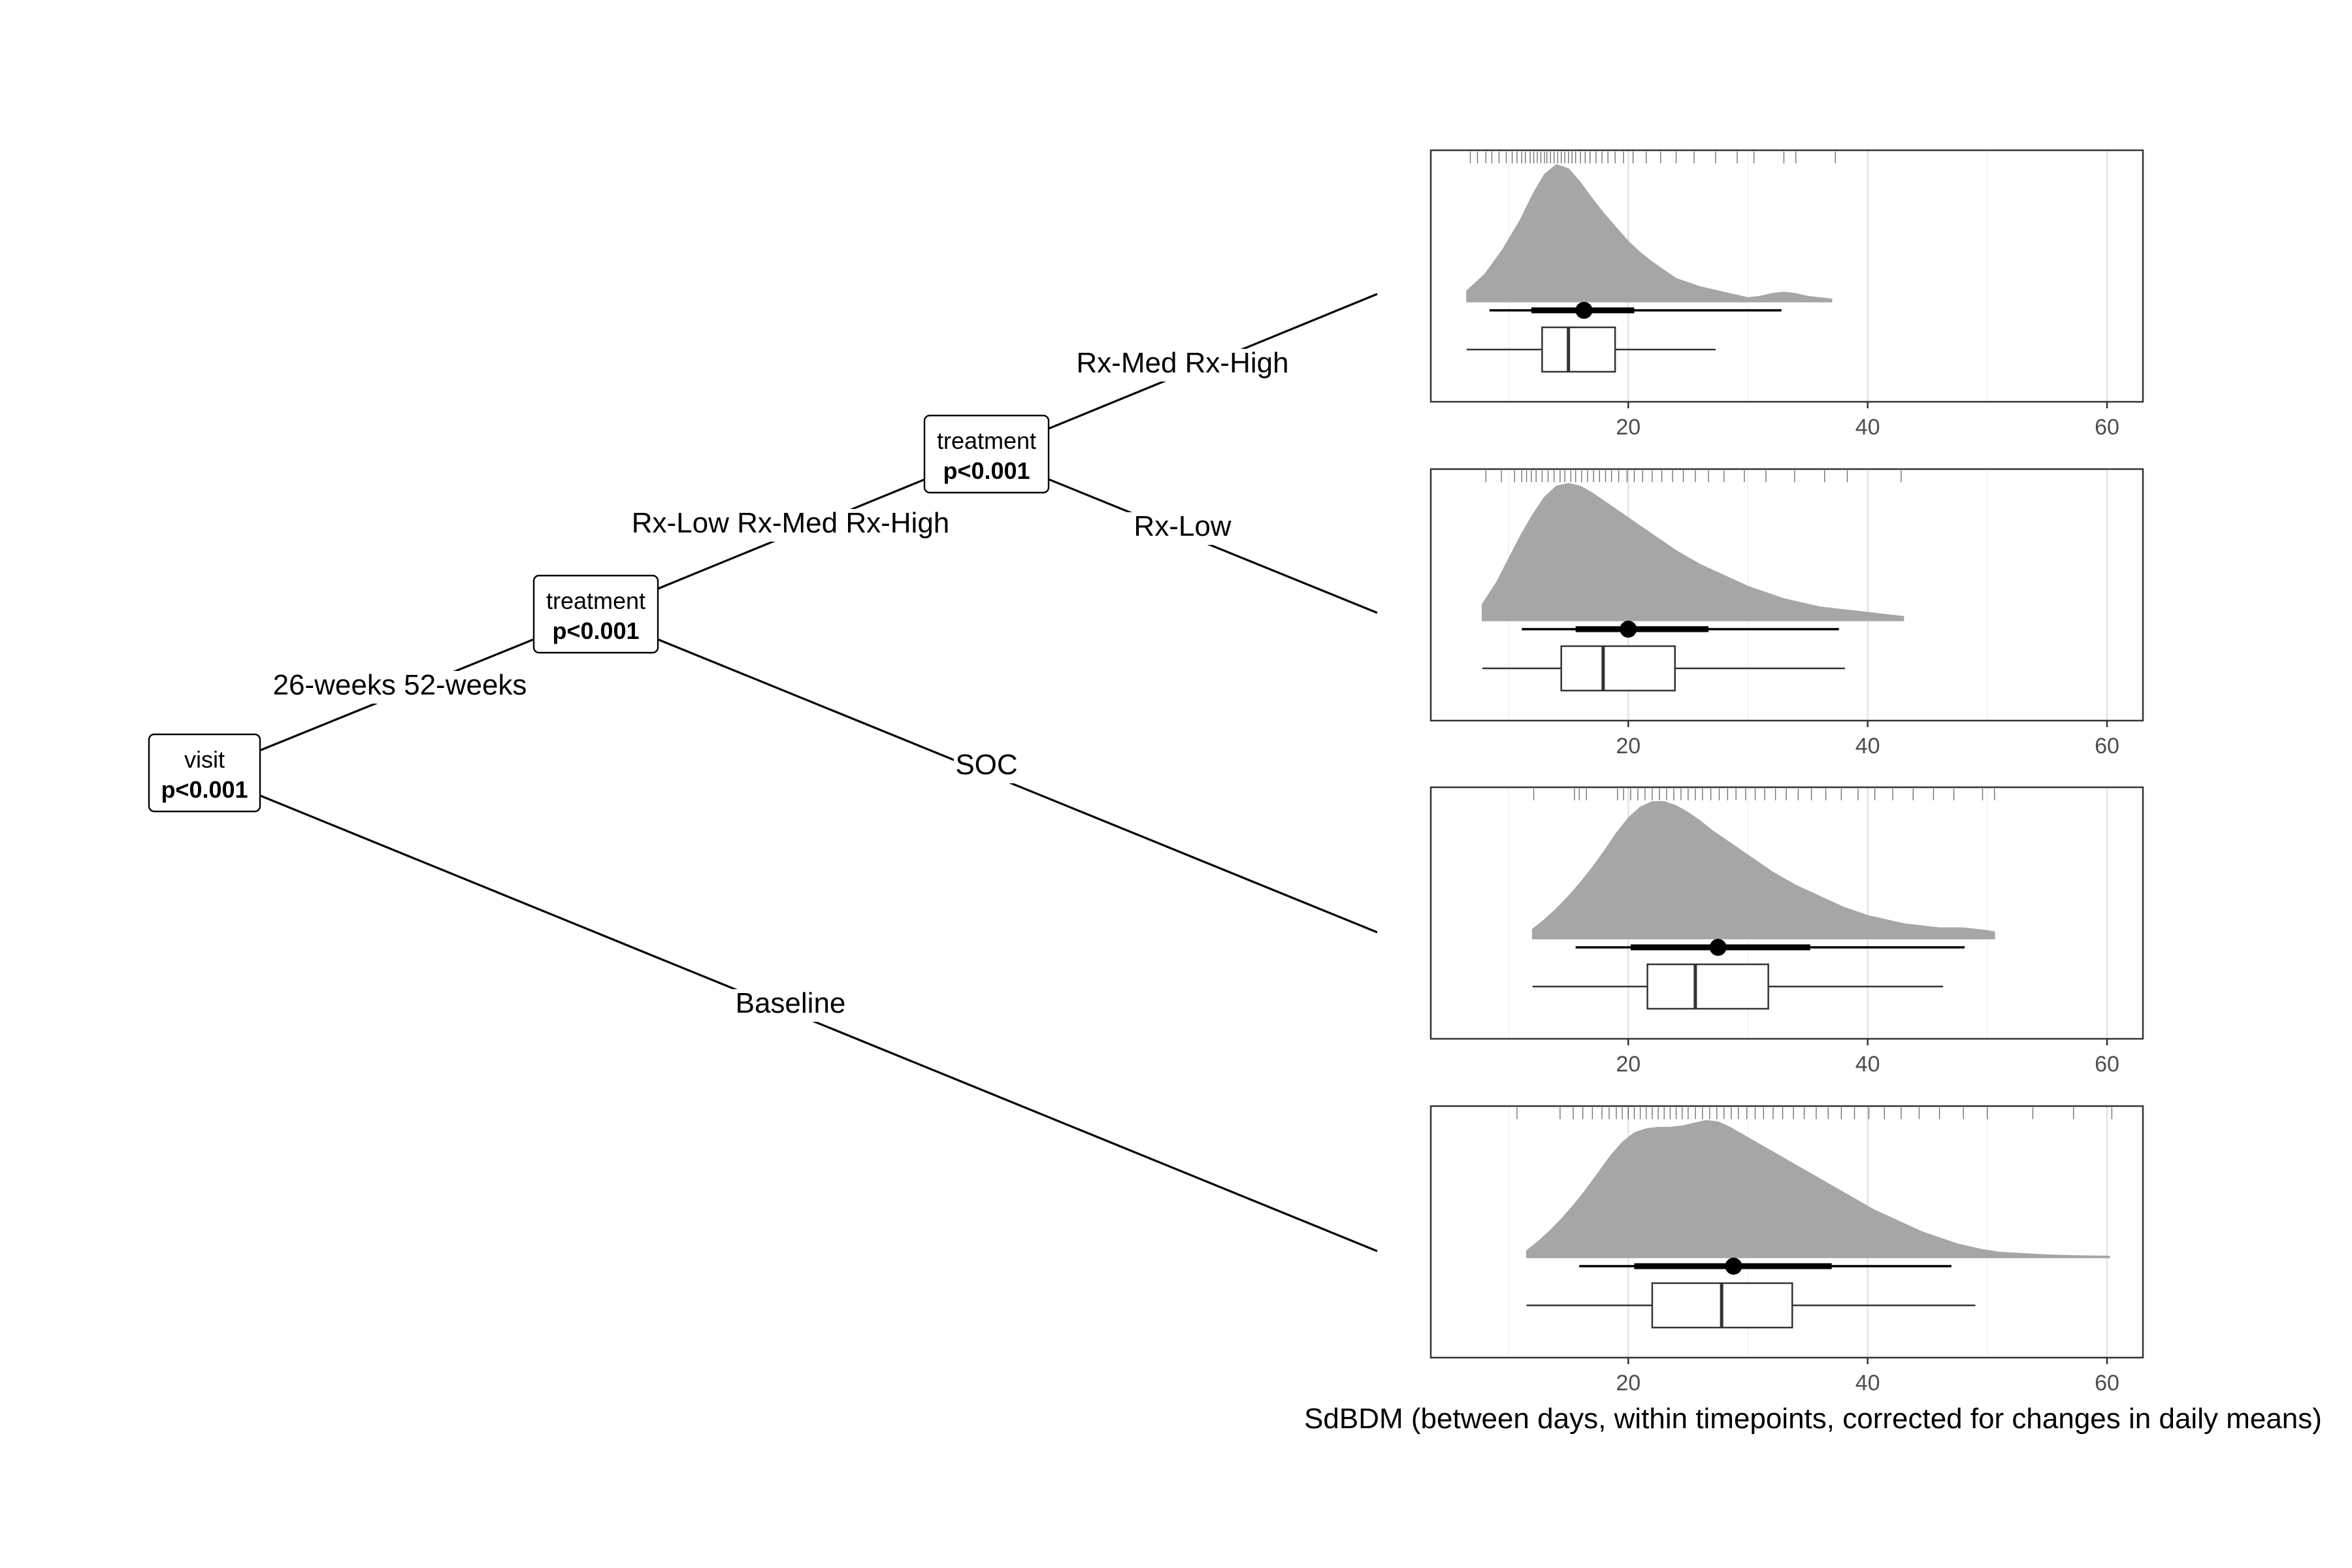 This screenshot has height=1568, width=2352. Describe the element at coordinates (204, 759) in the screenshot. I see `tree-node-title: visit` at that location.